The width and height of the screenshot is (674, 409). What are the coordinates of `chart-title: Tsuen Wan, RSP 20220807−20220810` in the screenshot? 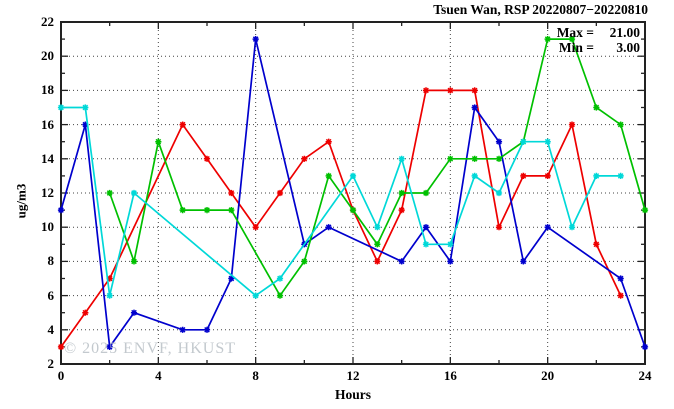 It's located at (540, 9).